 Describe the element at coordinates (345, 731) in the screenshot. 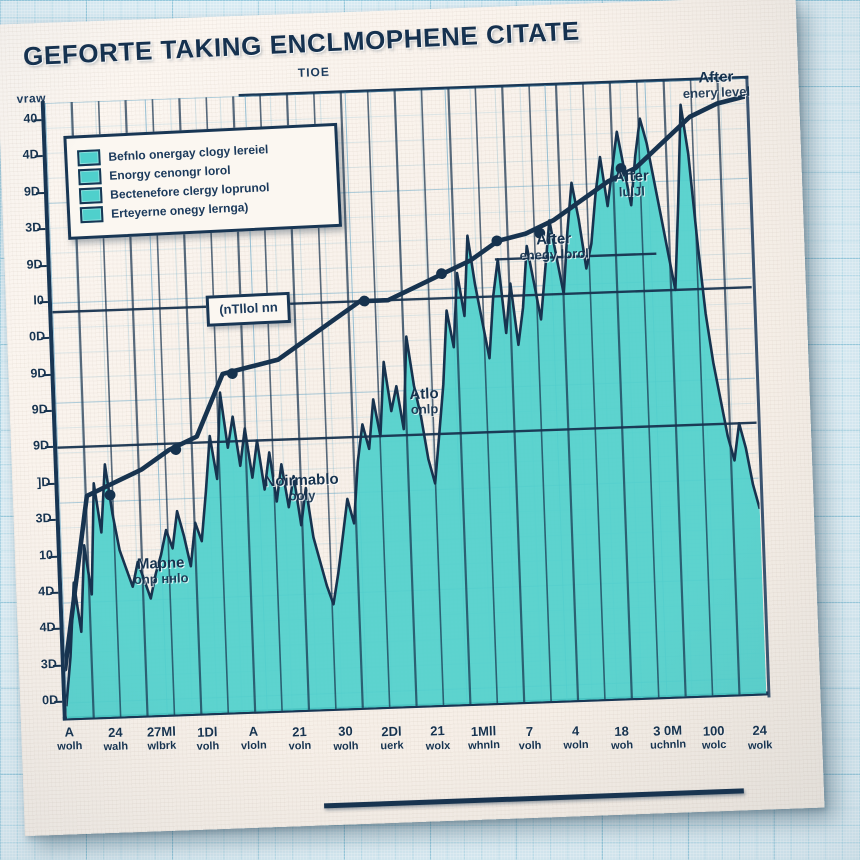

I see `x-tick-primary: 30` at that location.